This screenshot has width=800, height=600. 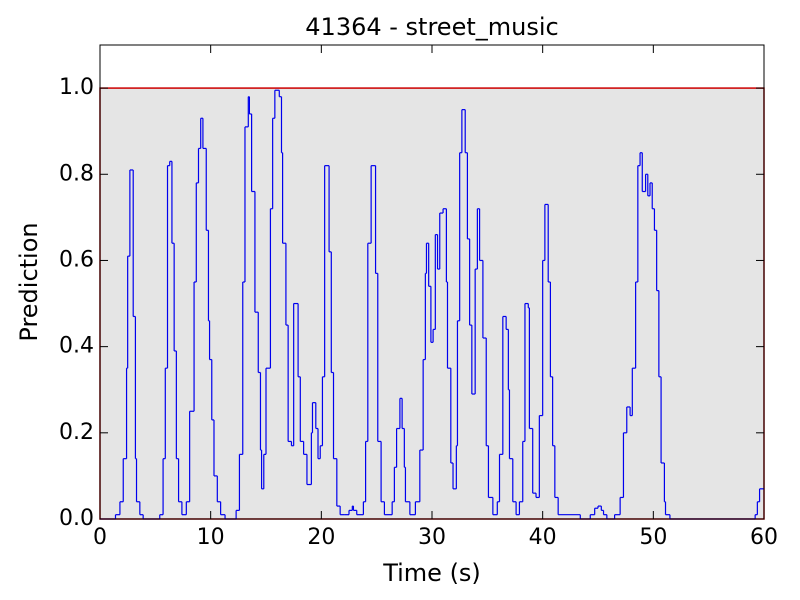 What do you see at coordinates (76, 87) in the screenshot?
I see `y-tick-label: 1.0` at bounding box center [76, 87].